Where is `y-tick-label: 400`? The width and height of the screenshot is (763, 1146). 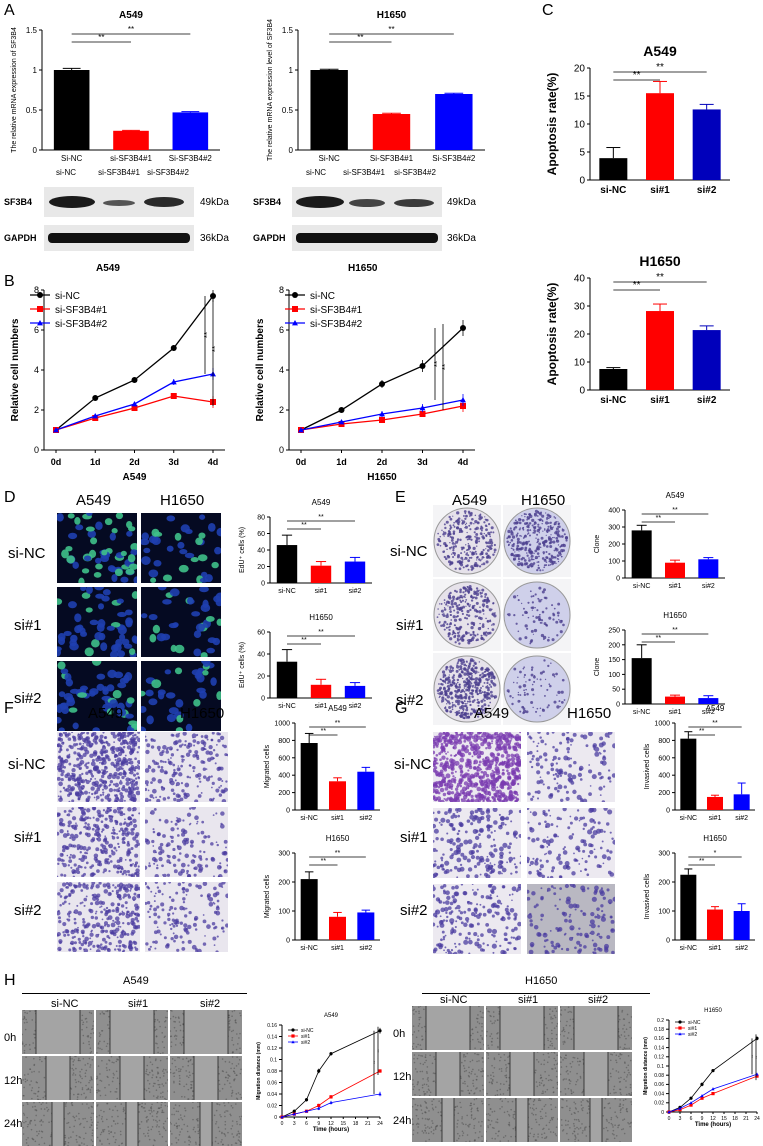
y-tick-label: 400 is located at coordinates (664, 776).